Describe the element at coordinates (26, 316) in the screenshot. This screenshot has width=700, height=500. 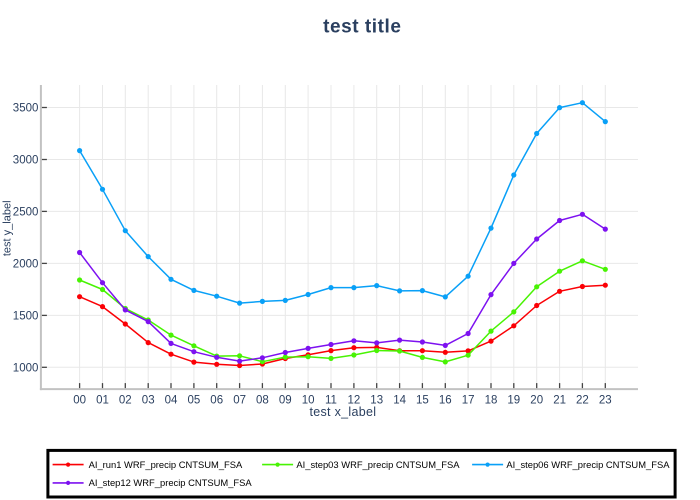
I see `svg-text: 1500` at that location.